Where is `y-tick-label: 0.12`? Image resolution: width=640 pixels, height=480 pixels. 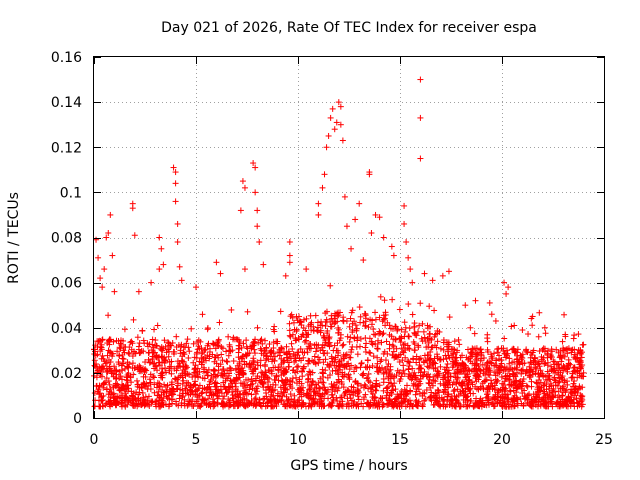 y-tick-label: 0.12 is located at coordinates (66, 148).